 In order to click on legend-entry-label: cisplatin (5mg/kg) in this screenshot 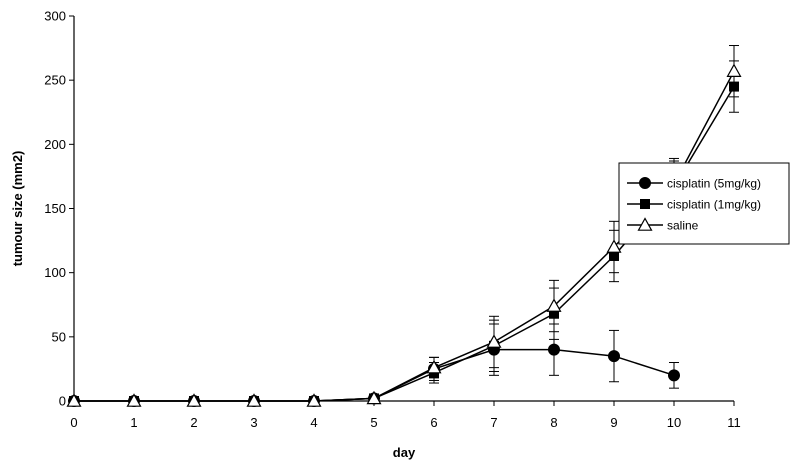, I will do `click(714, 184)`.